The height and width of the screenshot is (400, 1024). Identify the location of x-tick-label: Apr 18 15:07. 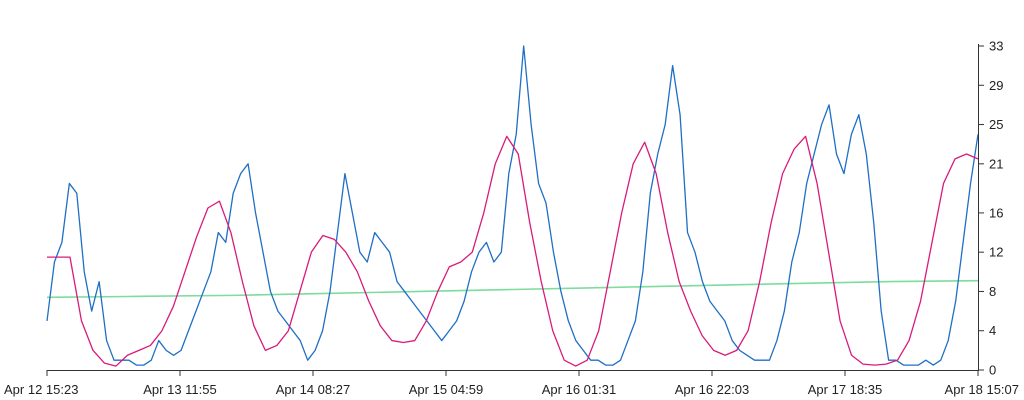
(982, 389).